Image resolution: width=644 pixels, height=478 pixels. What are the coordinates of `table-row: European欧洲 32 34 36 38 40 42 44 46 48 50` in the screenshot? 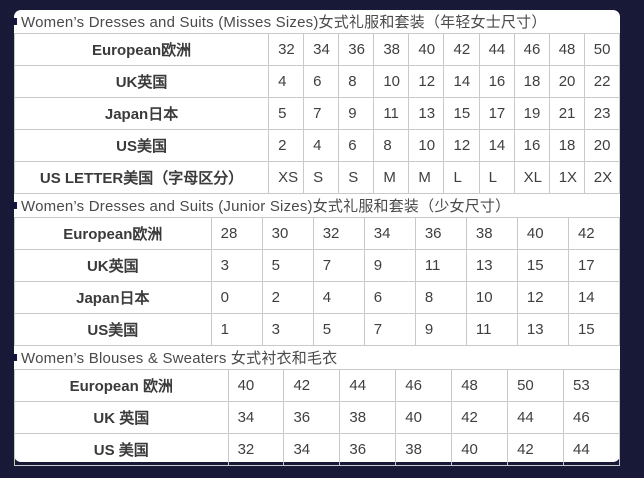 It's located at (317, 49).